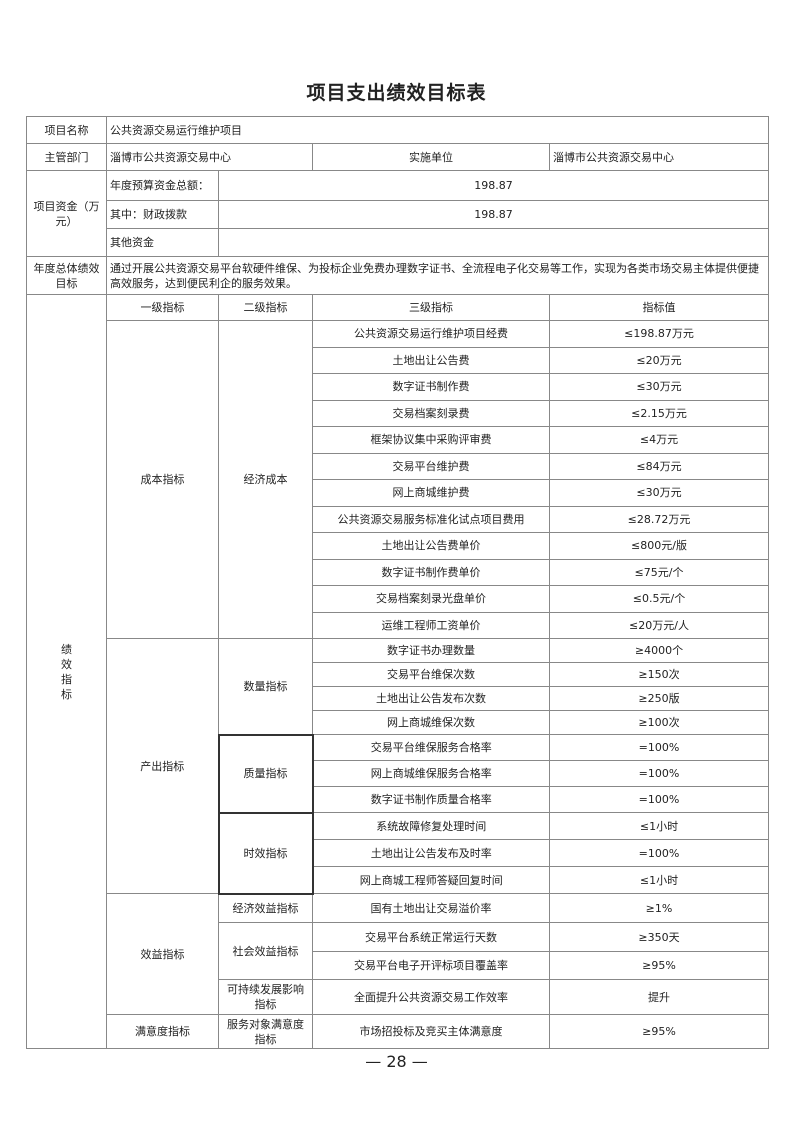  I want to click on indicator-row: 土地出让公告发布次数 ≥250版, so click(398, 698).